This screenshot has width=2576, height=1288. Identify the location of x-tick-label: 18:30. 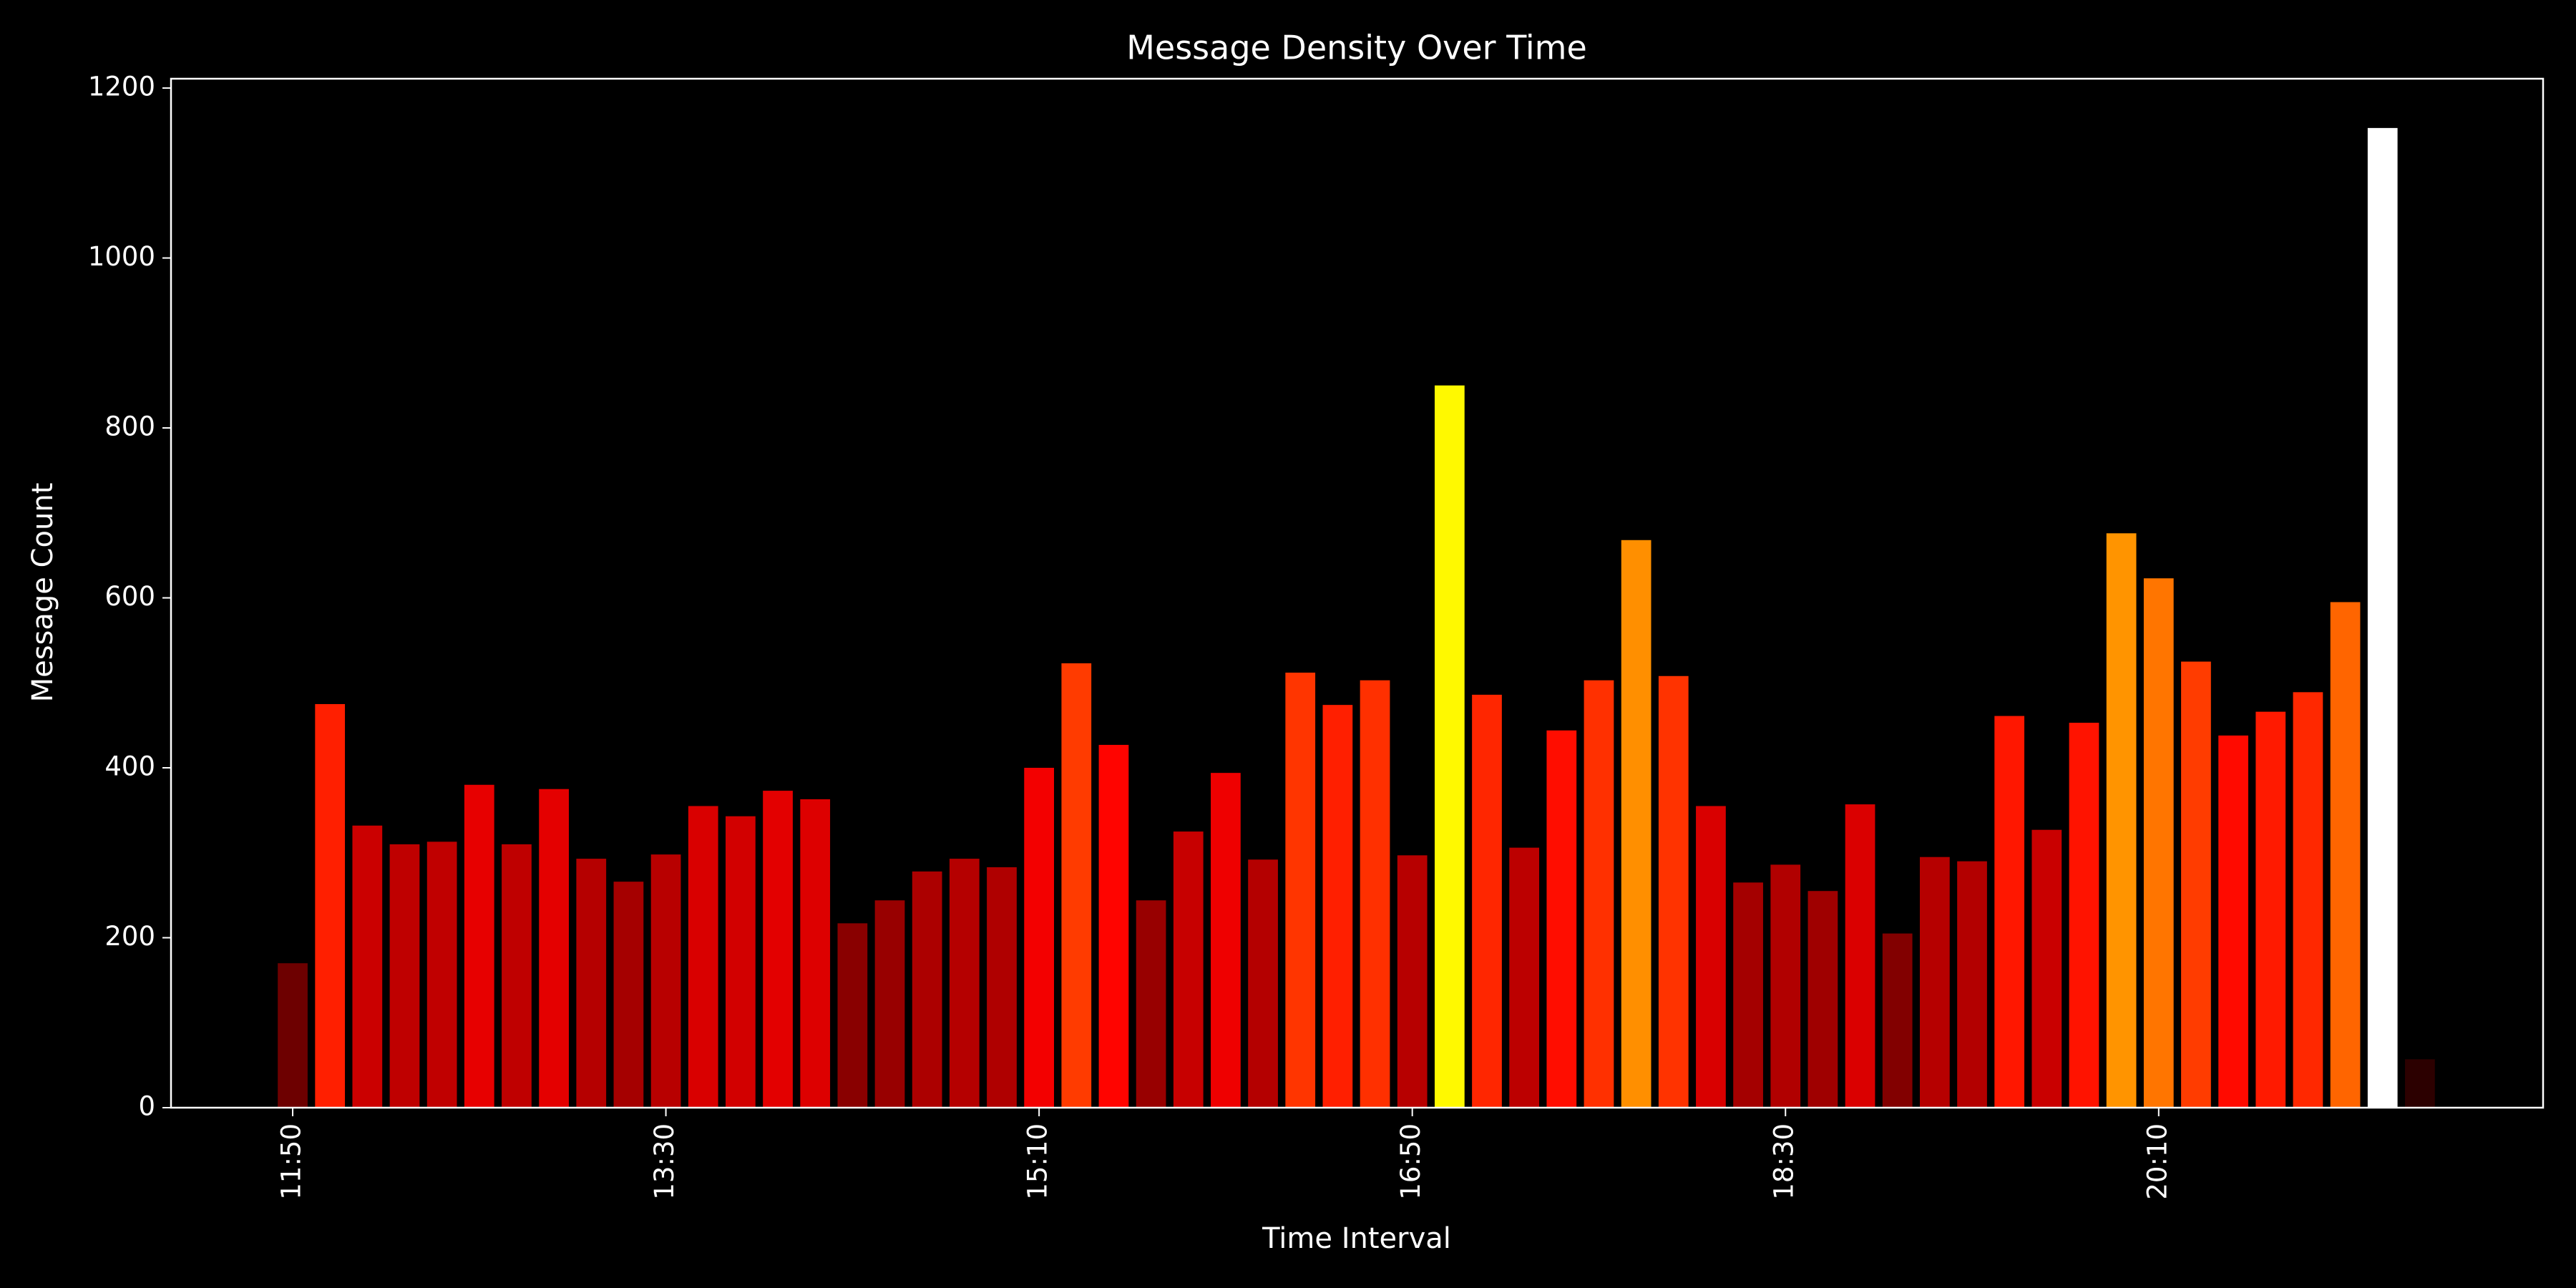
(1784, 1161).